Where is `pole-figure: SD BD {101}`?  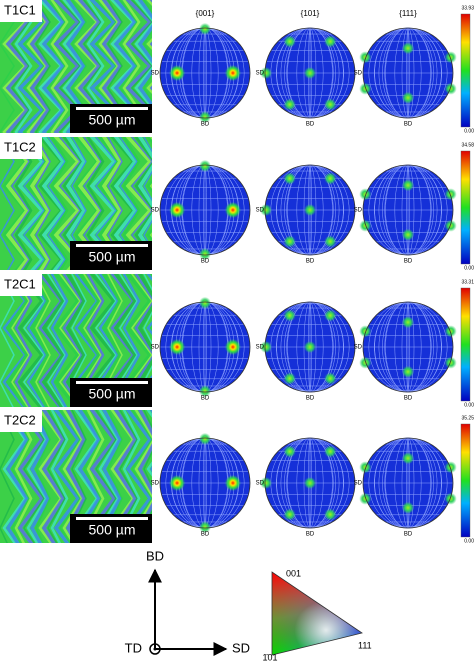
pole-figure: SD BD {101} is located at coordinates (306, 68).